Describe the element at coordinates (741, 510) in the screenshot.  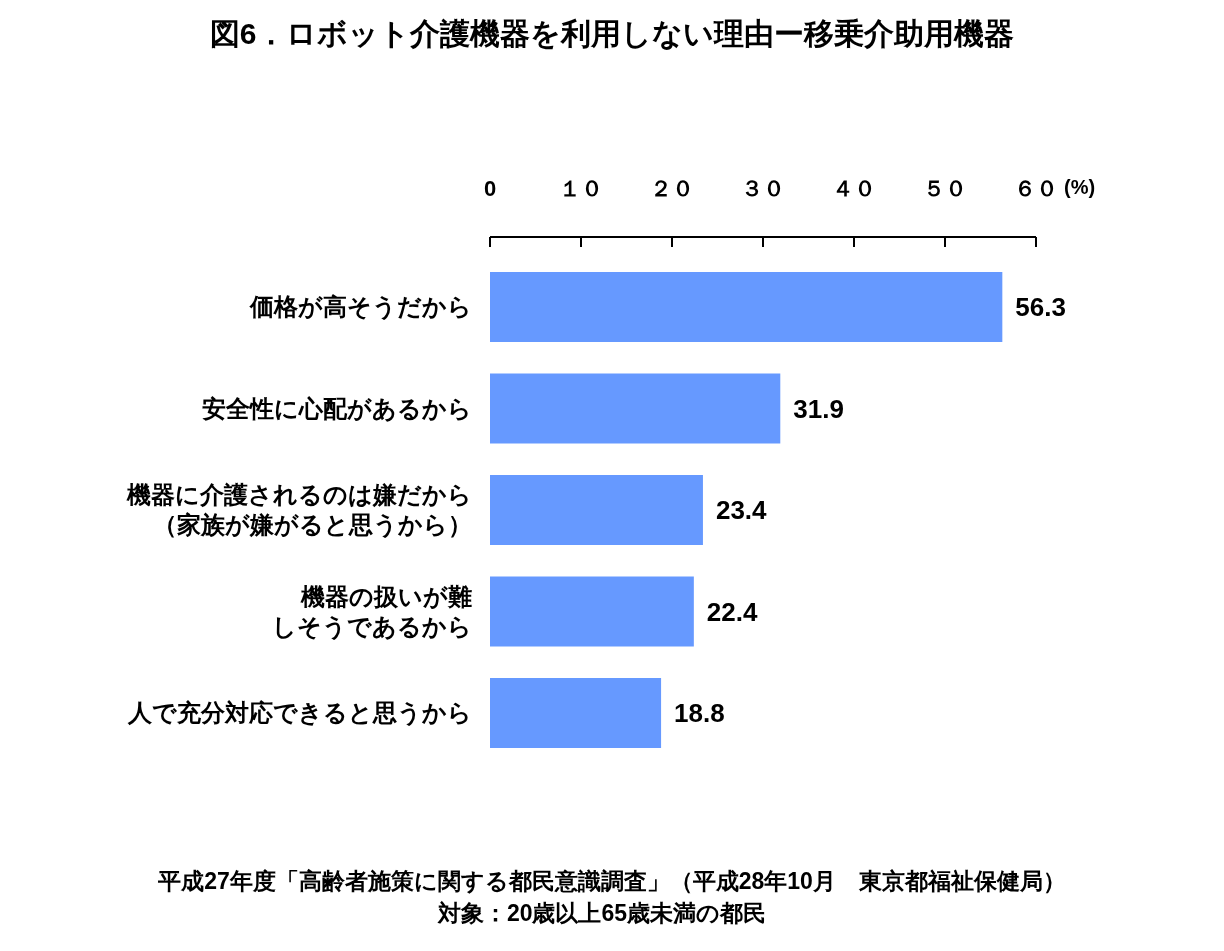
I see `data-label: 23.4` at that location.